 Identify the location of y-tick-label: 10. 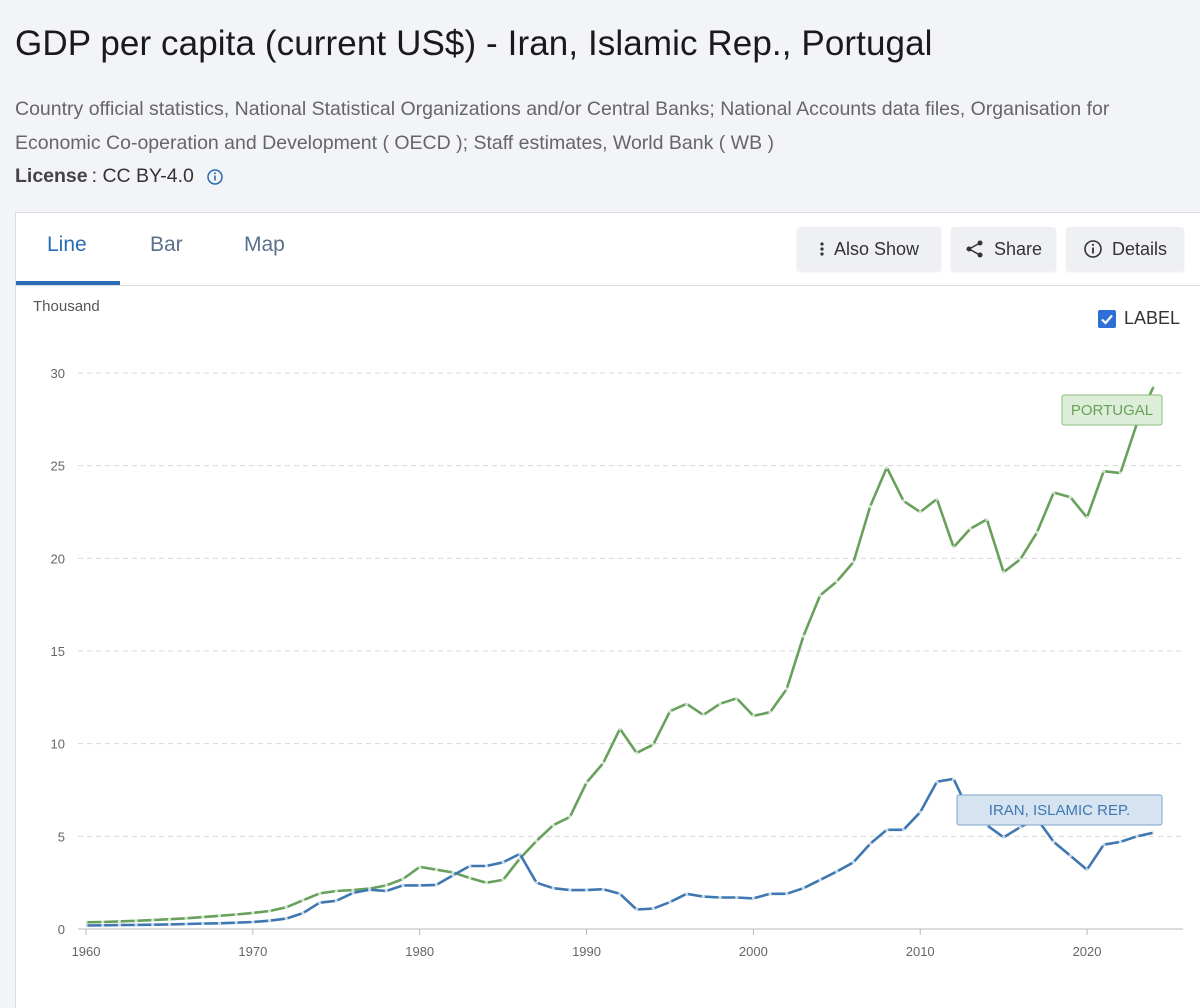
(58, 744).